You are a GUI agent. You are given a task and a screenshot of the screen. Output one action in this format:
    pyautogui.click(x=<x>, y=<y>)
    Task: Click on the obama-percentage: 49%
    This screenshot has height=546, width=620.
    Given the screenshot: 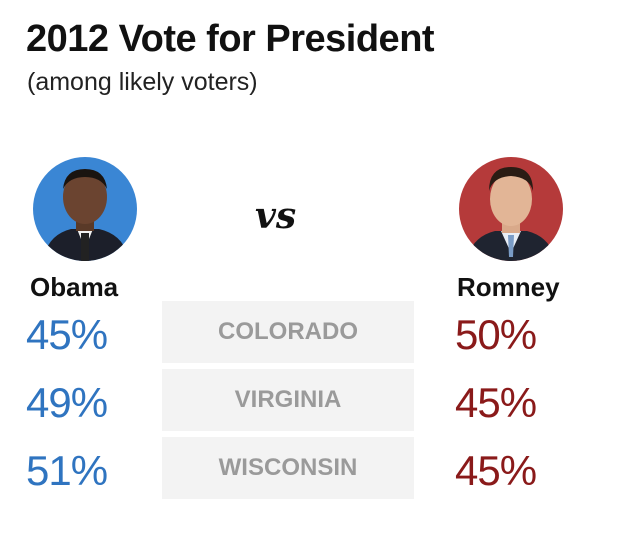 What is the action you would take?
    pyautogui.click(x=67, y=402)
    